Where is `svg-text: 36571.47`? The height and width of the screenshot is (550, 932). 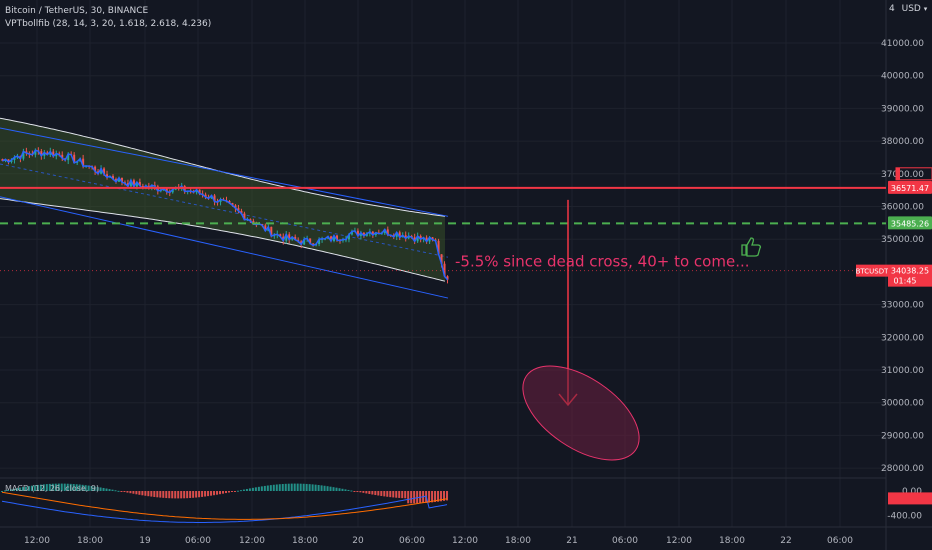
svg-text: 36571.47 is located at coordinates (910, 188).